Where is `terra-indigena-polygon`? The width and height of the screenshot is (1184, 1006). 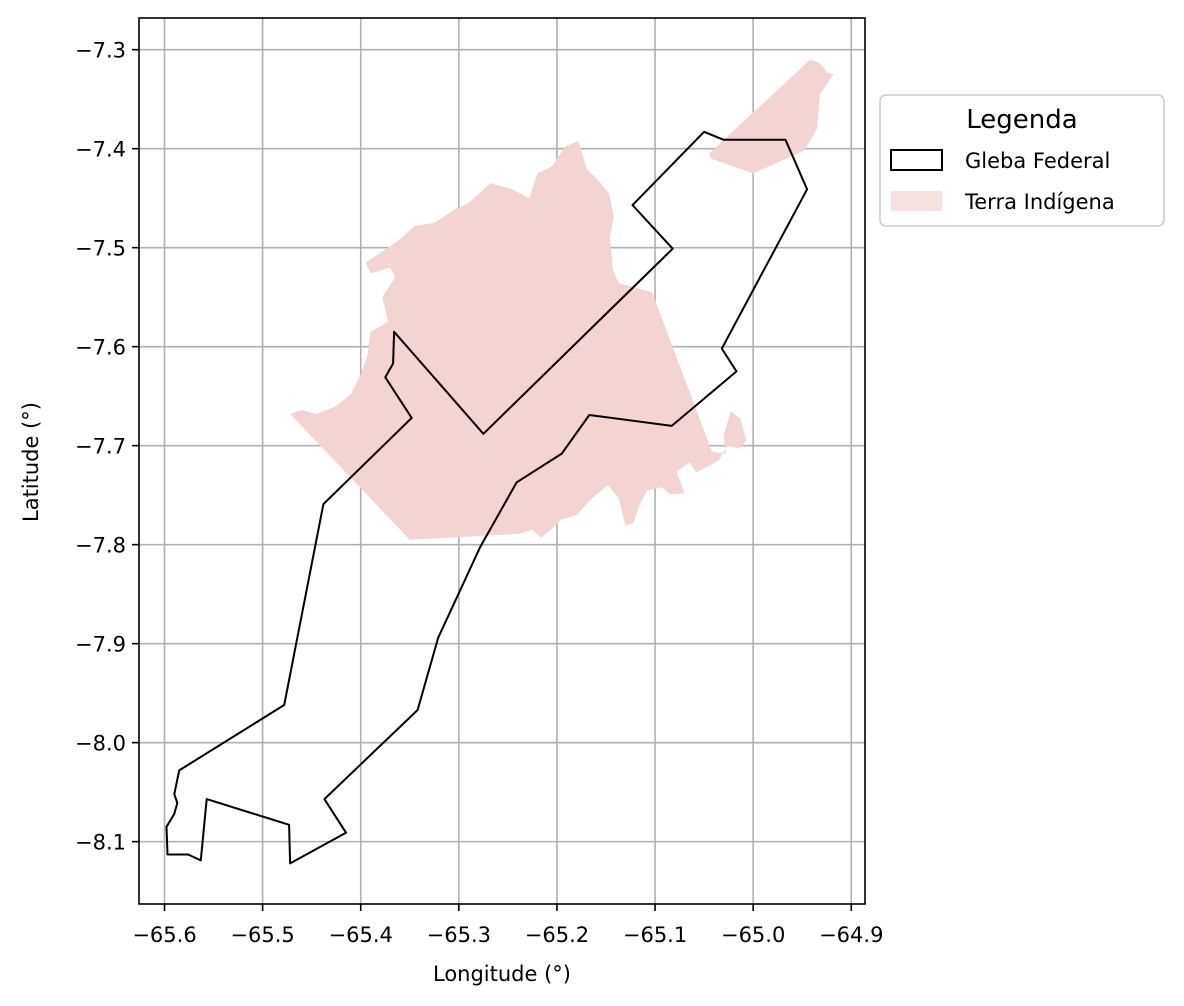 terra-indigena-polygon is located at coordinates (771, 116).